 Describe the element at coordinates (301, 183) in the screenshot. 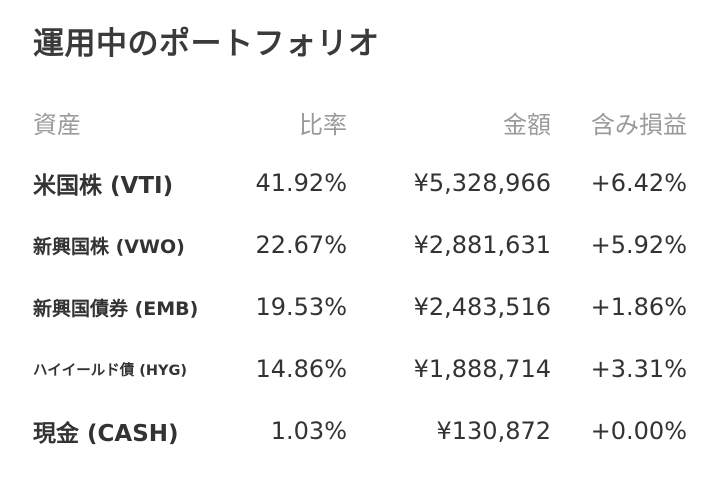

I see `asset-ratio: 41.92%` at that location.